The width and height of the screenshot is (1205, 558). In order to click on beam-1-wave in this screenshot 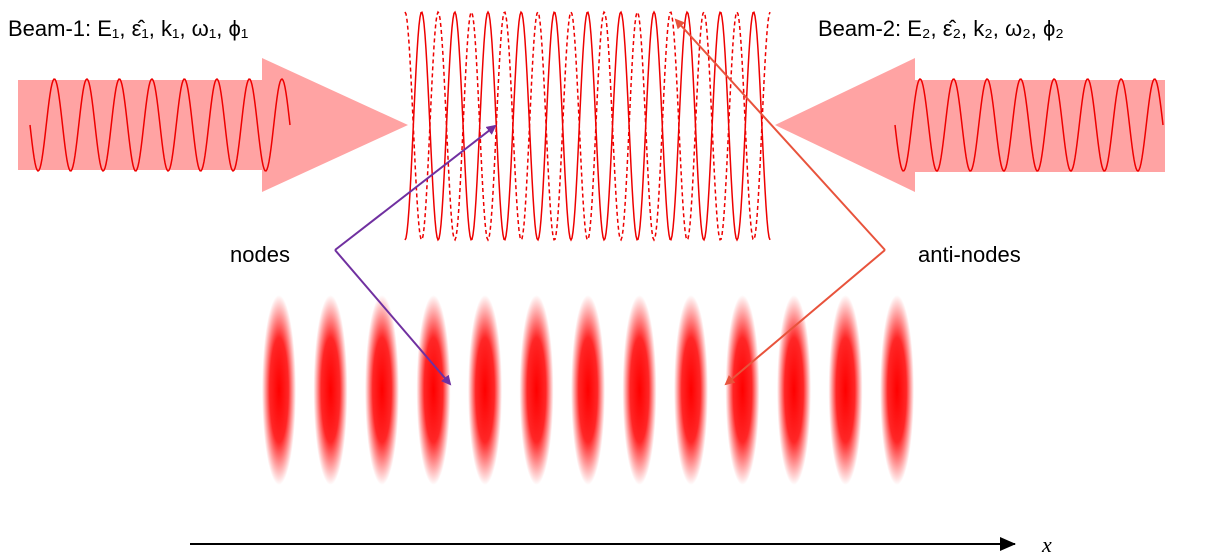, I will do `click(160, 125)`.